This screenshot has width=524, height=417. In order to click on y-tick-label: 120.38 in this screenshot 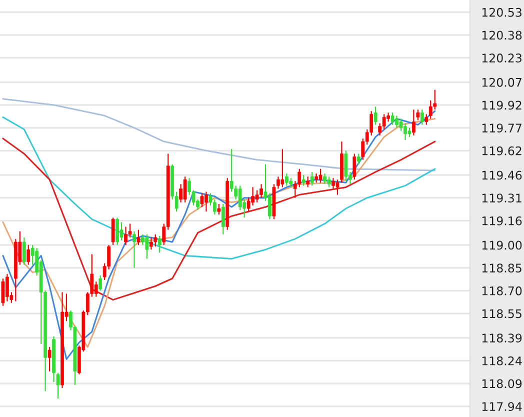, I will do `click(502, 35)`.